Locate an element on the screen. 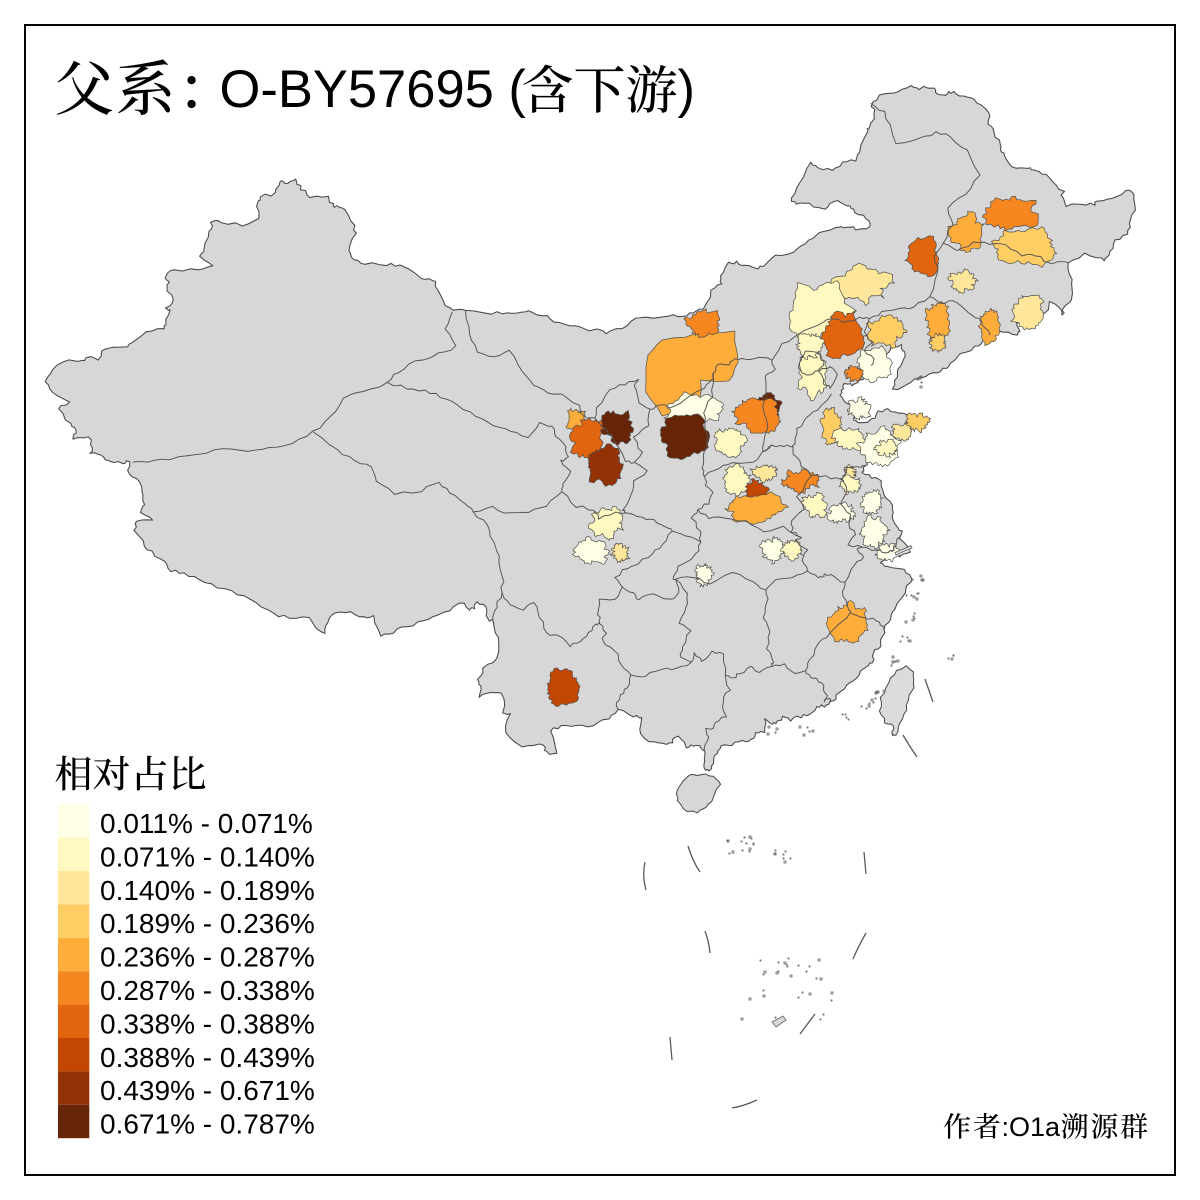 The height and width of the screenshot is (1200, 1200). svg-text: 0.338% - 0.388% is located at coordinates (207, 1023).